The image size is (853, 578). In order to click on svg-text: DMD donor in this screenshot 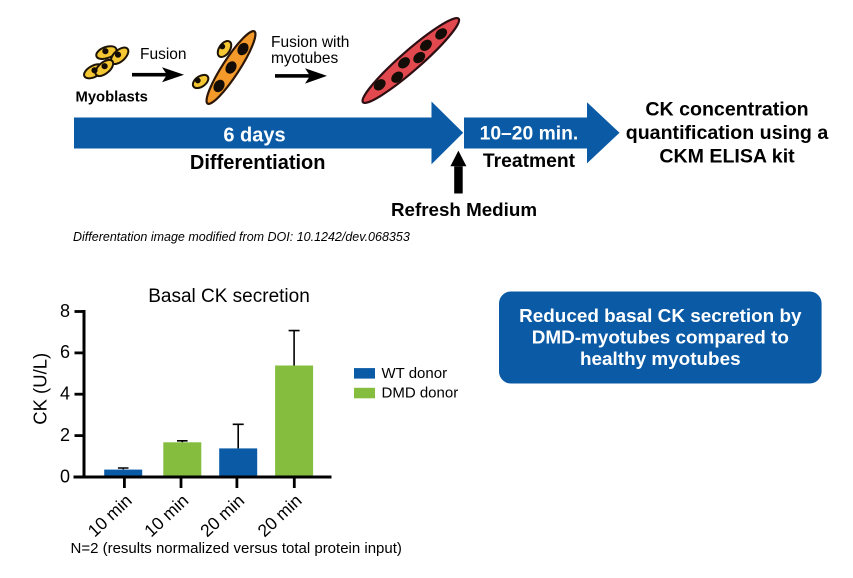, I will do `click(420, 393)`.